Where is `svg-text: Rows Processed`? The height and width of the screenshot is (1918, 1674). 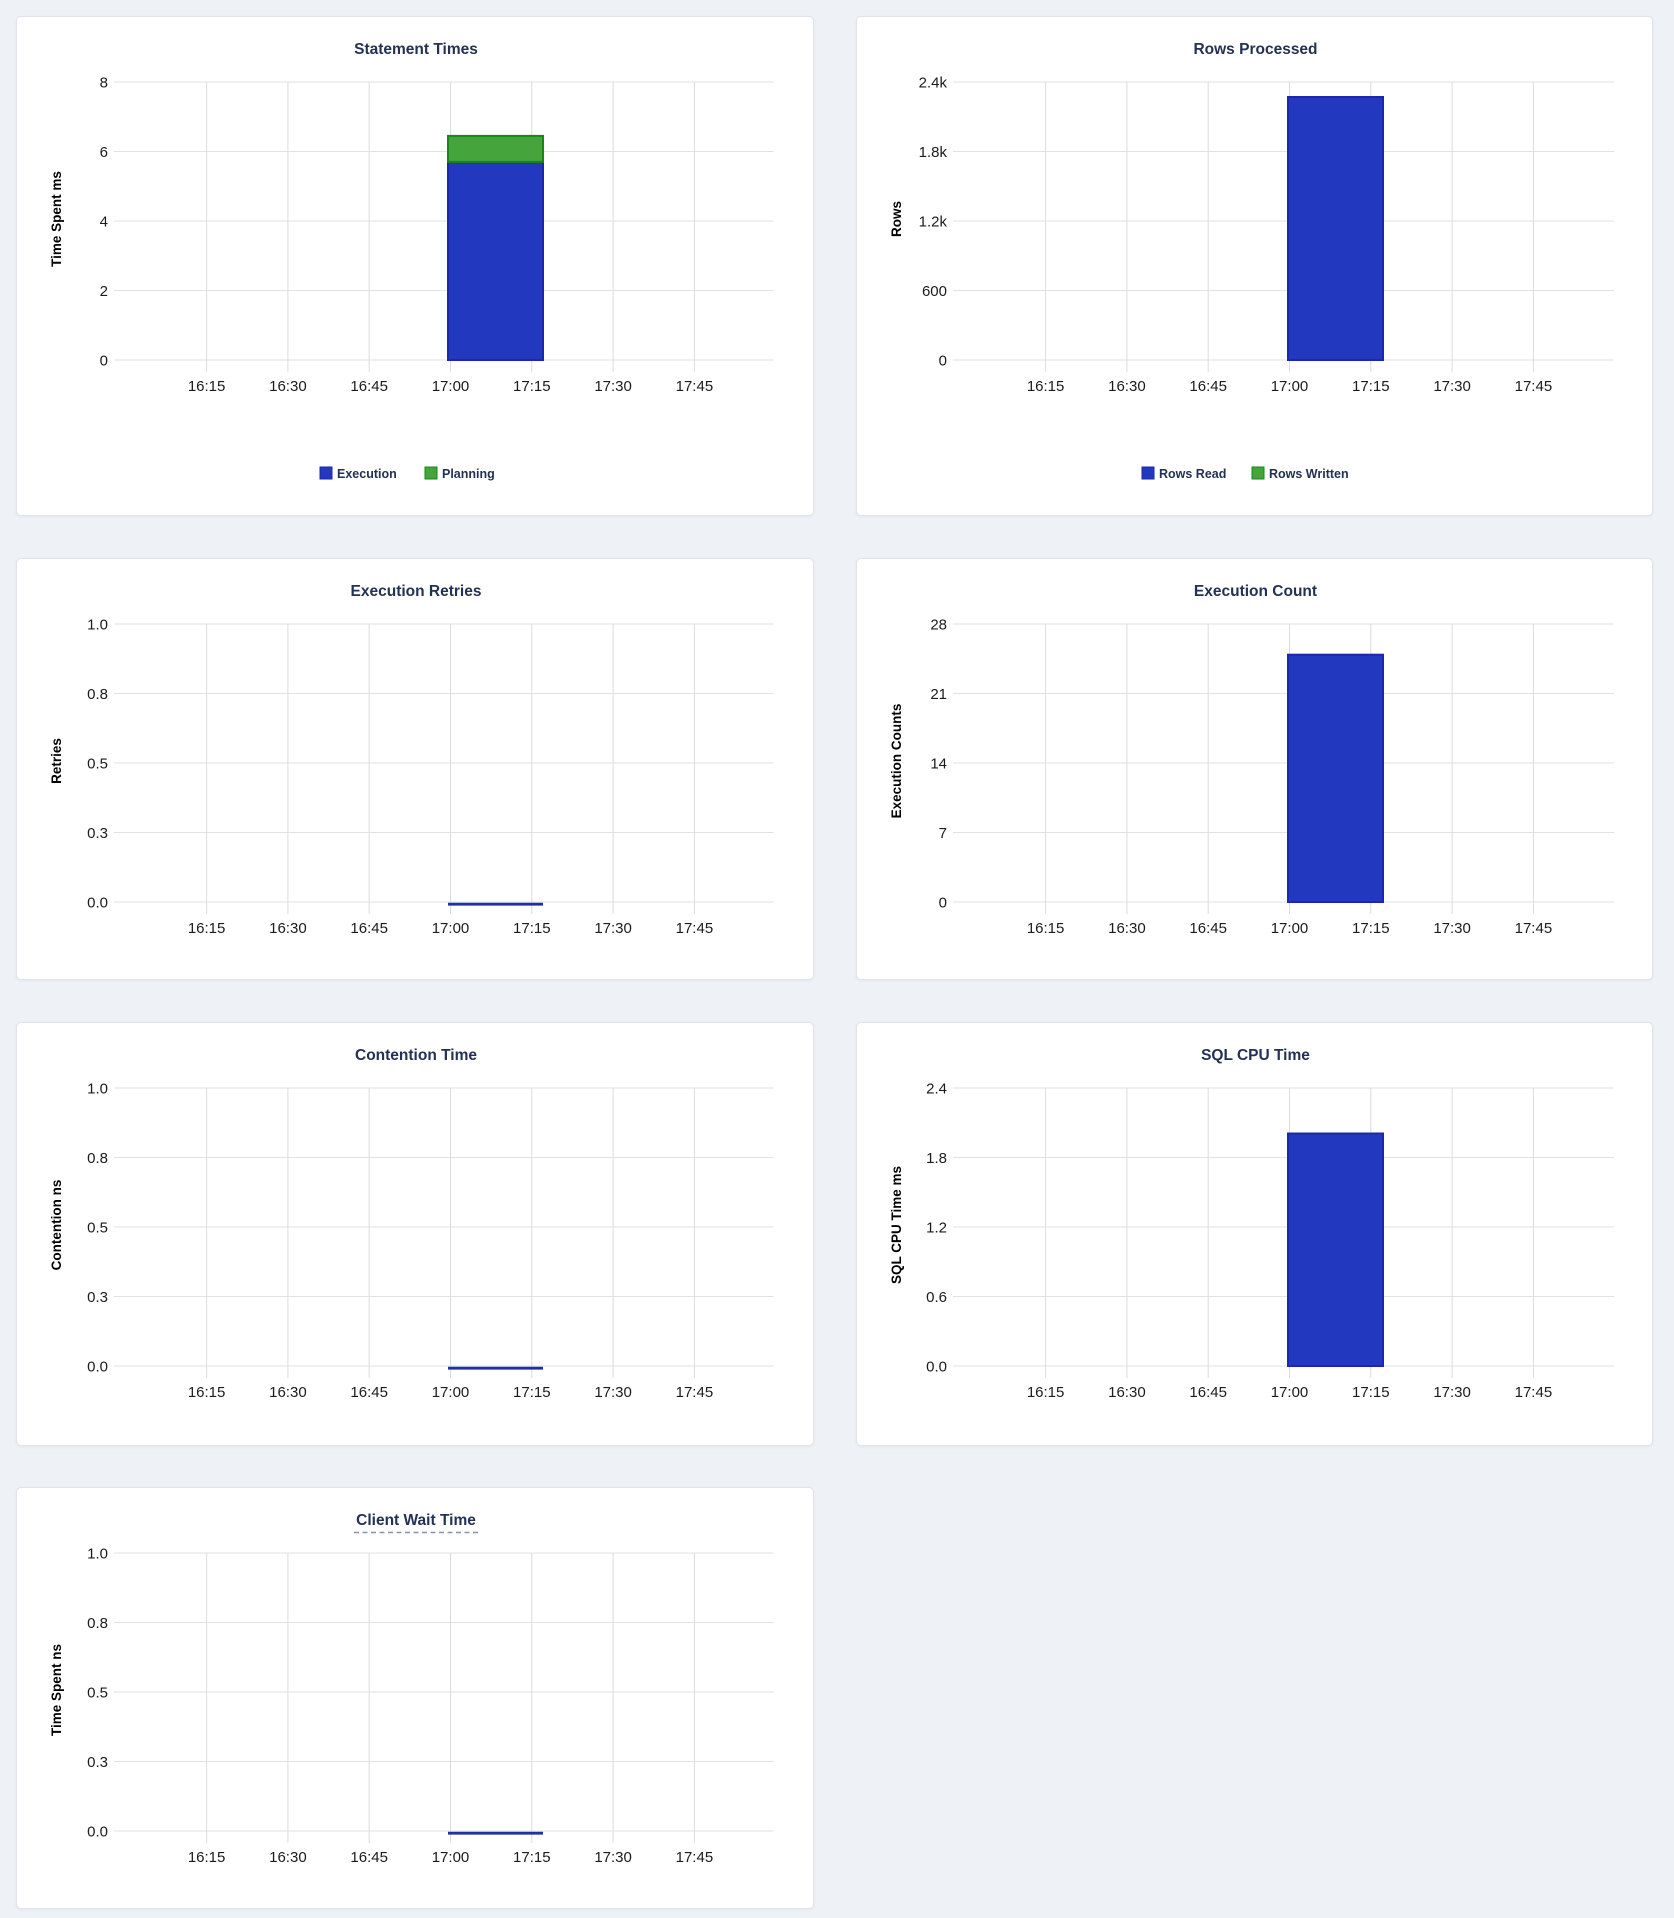 svg-text: Rows Processed is located at coordinates (1255, 49).